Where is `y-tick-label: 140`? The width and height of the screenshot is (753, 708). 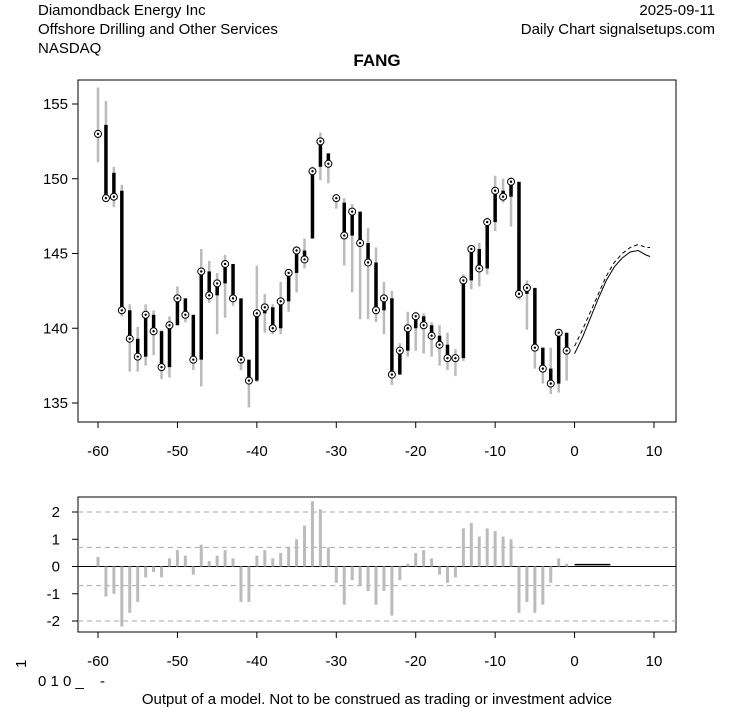
y-tick-label: 140 is located at coordinates (55, 328).